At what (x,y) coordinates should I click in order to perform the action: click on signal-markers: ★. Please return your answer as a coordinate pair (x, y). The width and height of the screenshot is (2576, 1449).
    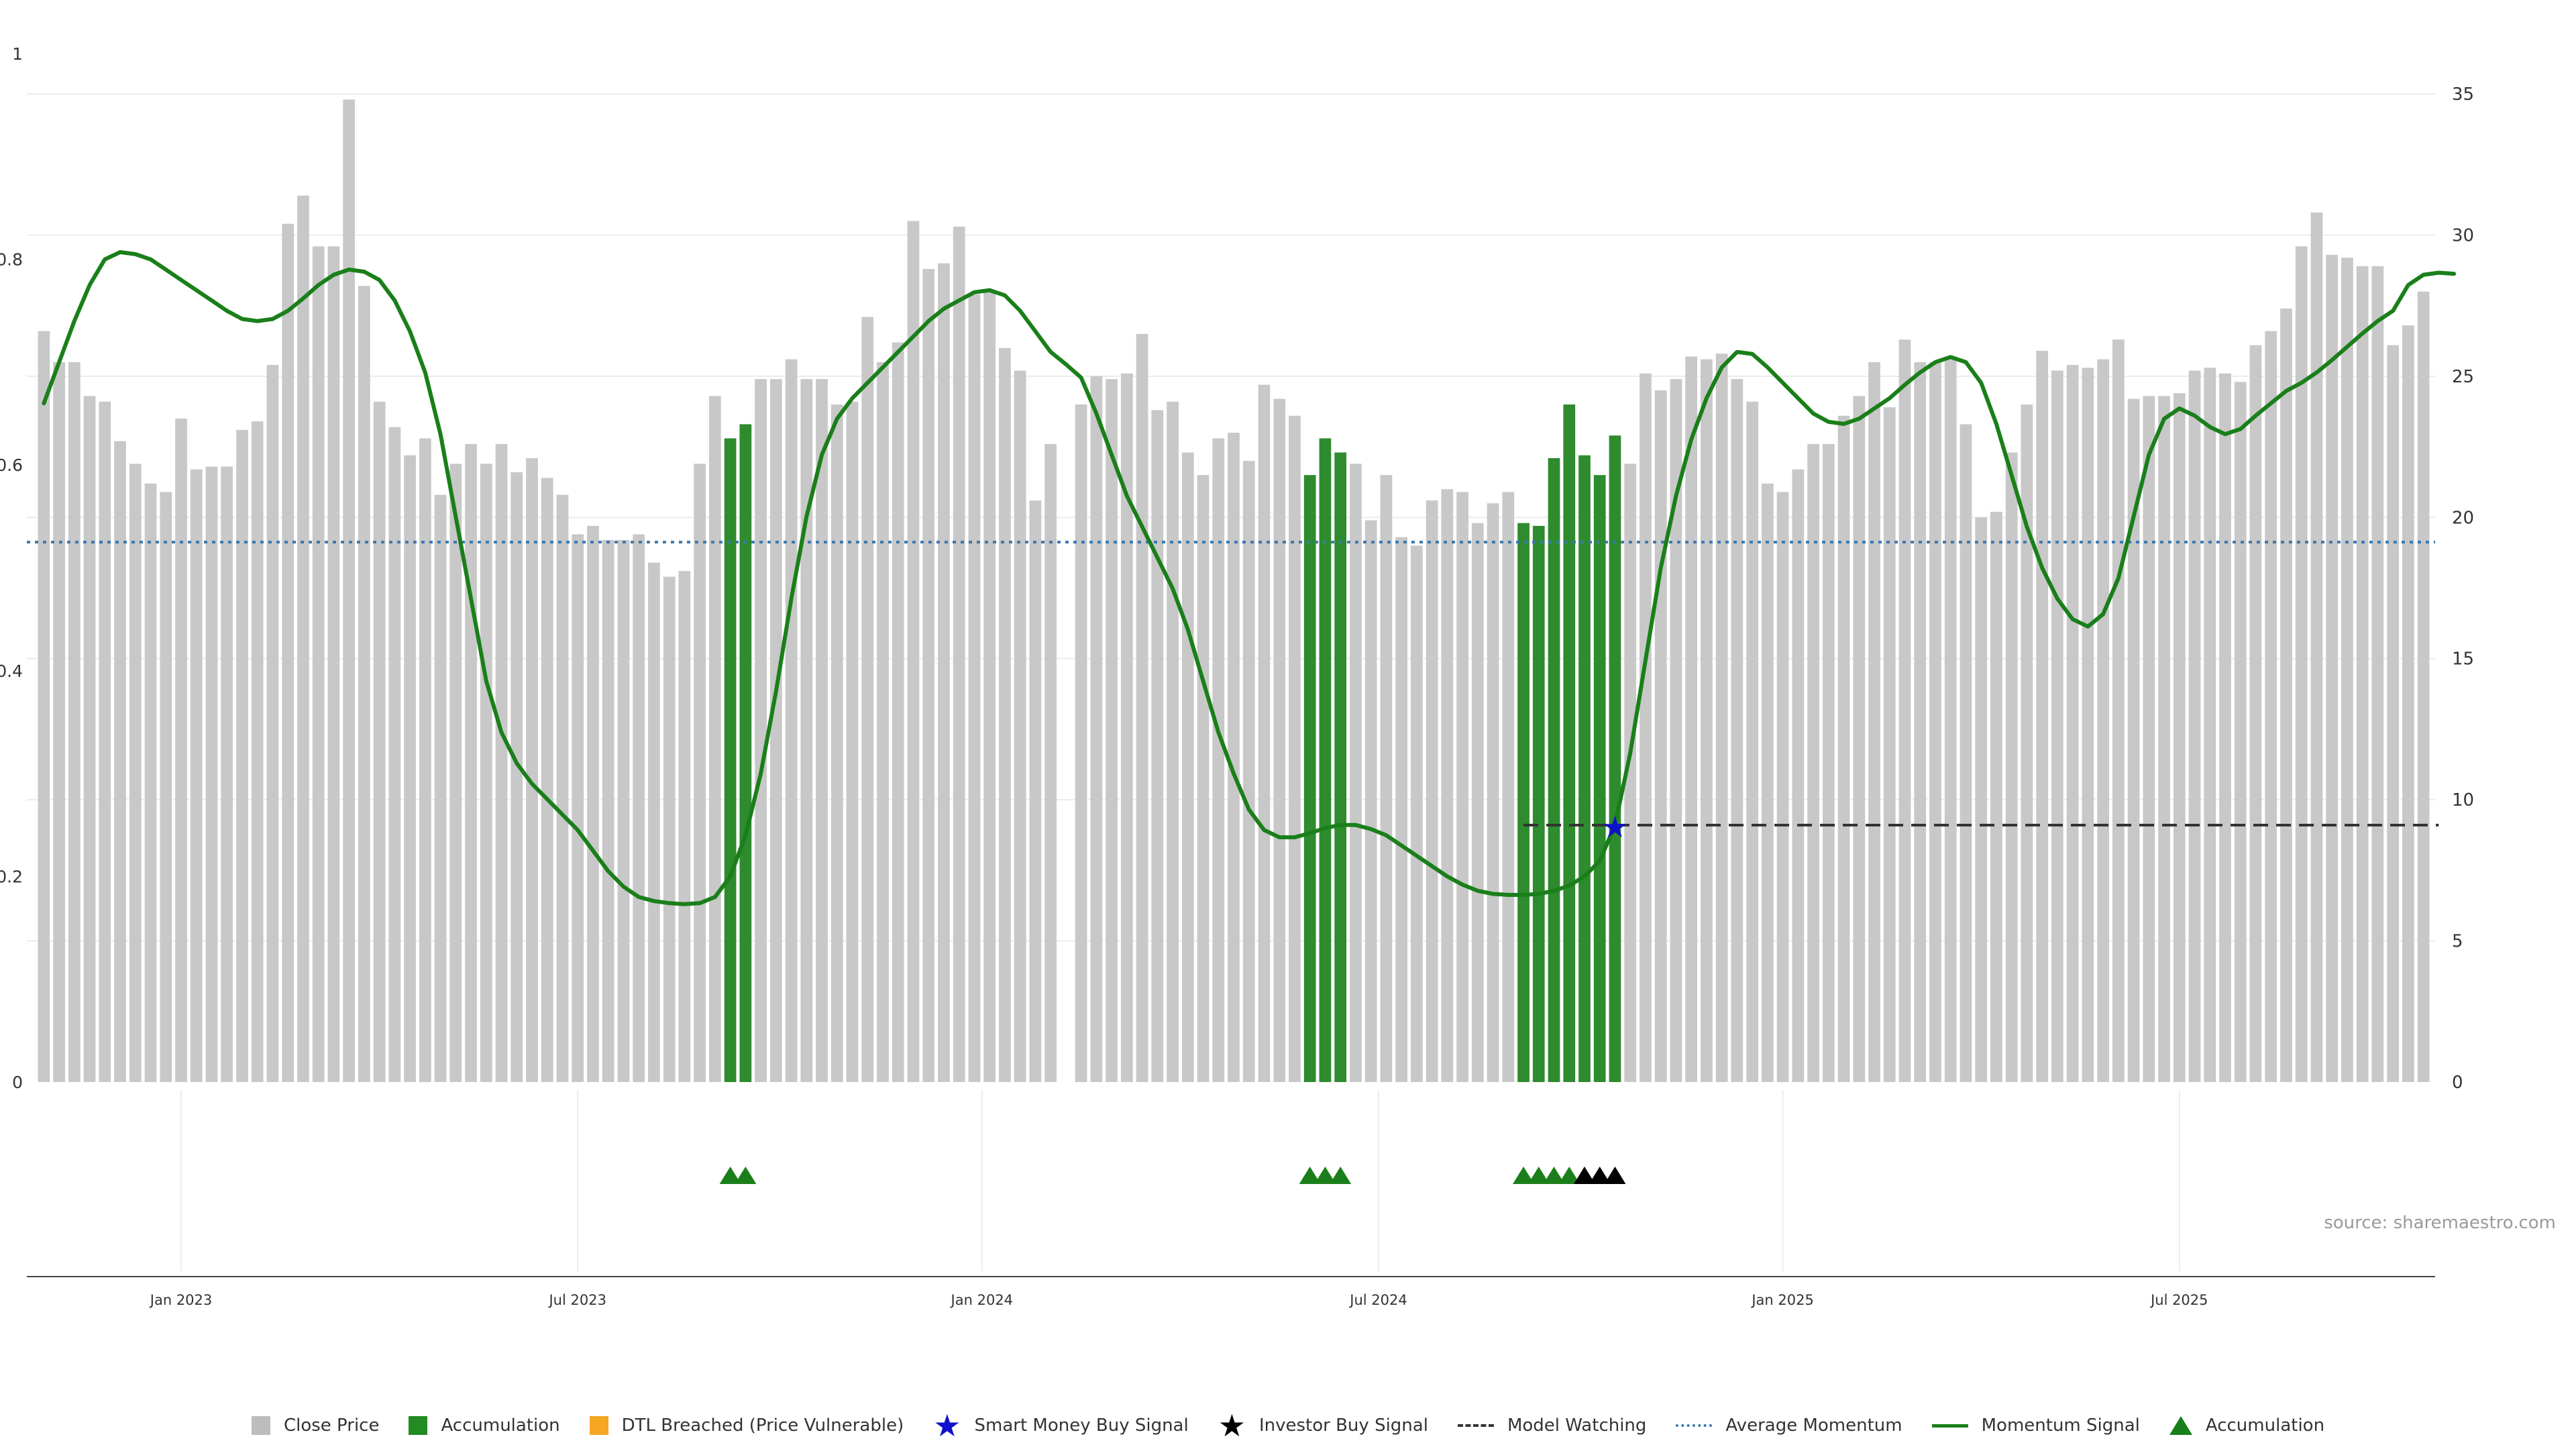
    Looking at the image, I should click on (1173, 997).